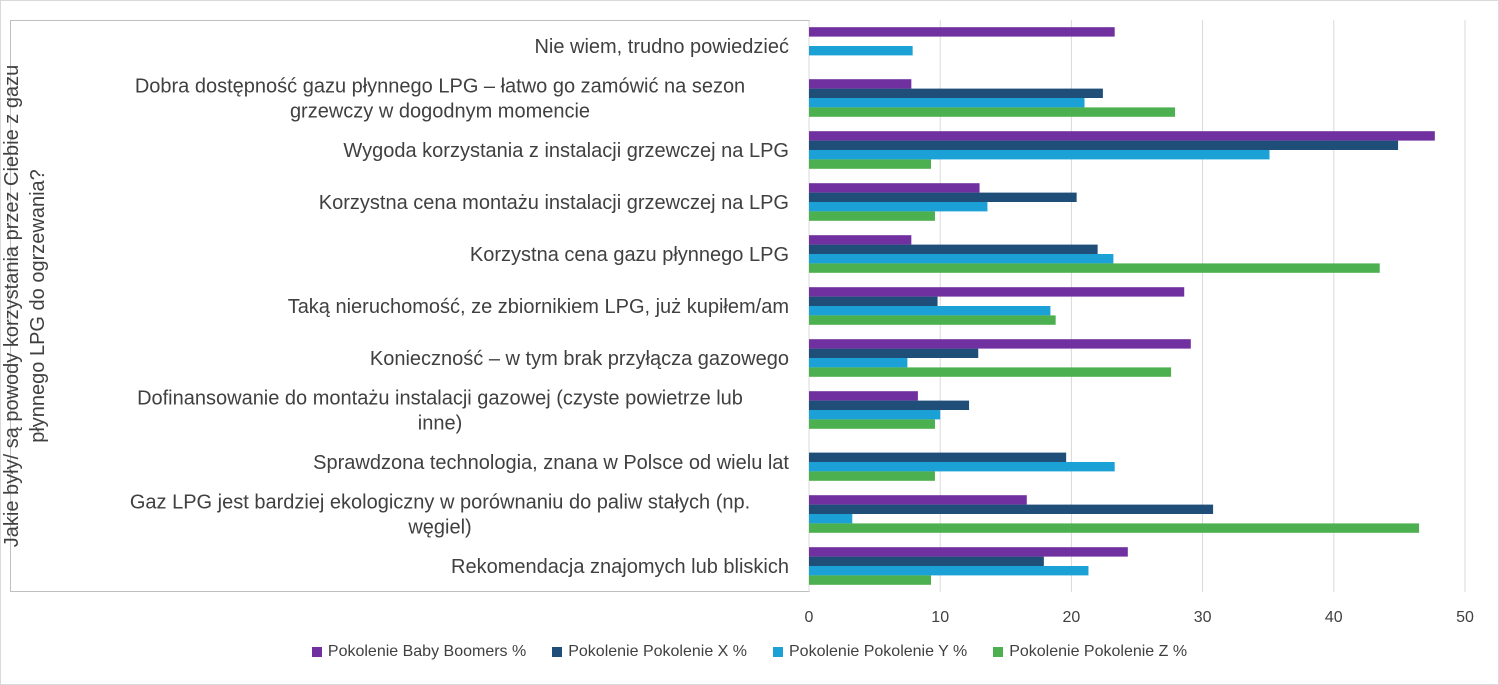 The image size is (1499, 685). I want to click on x-tick-label: 0, so click(809, 617).